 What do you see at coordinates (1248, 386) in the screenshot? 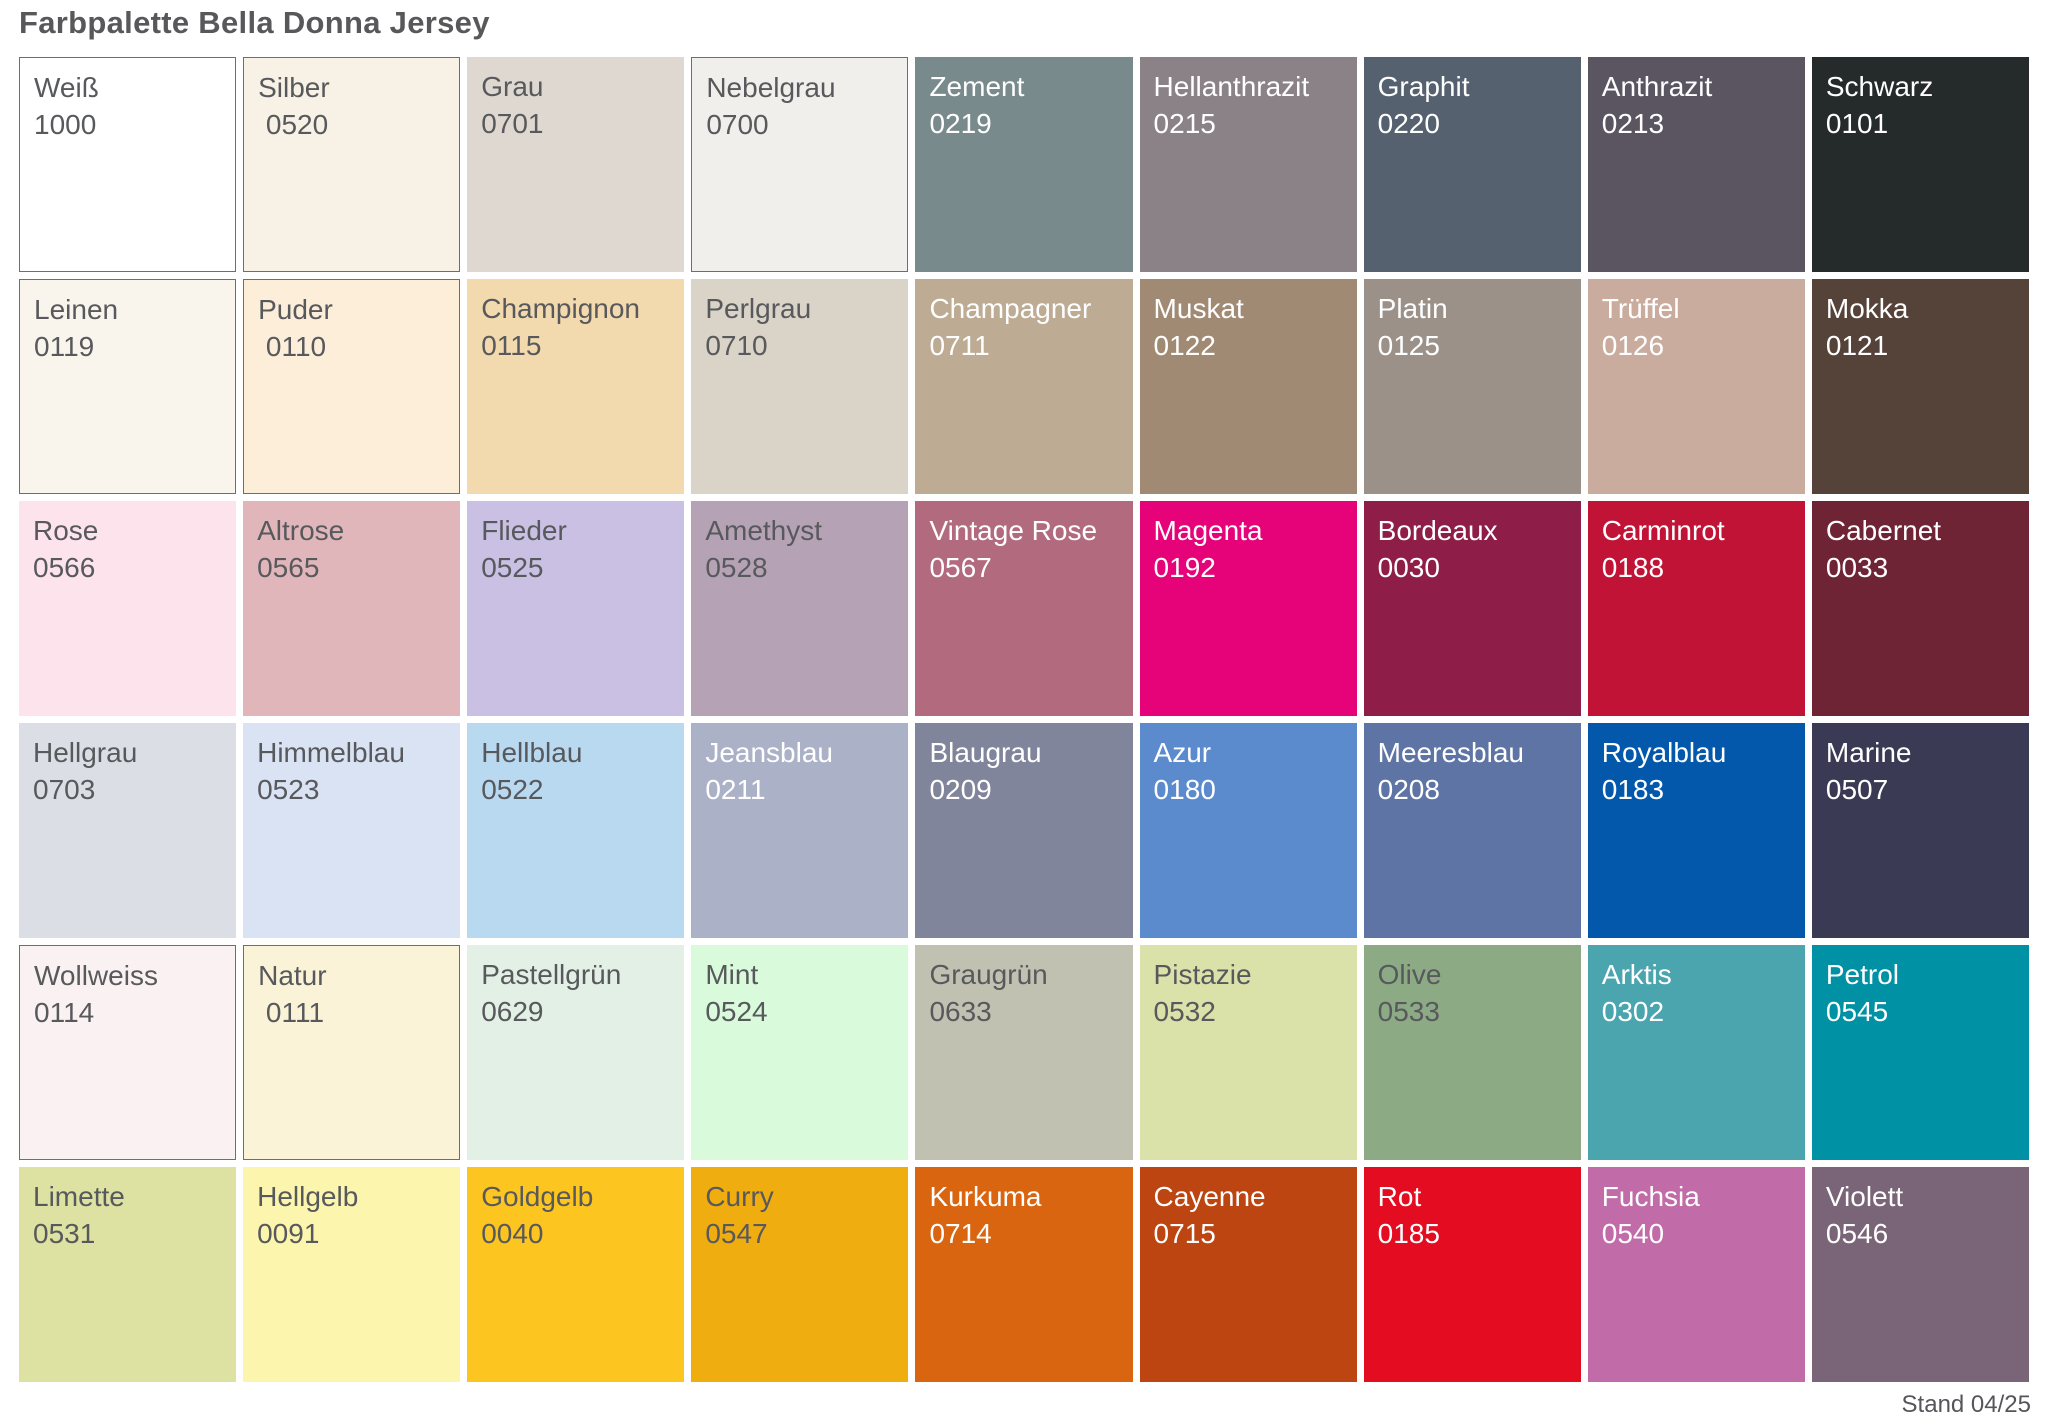
I see `swatch-muskat: Muskat 0122` at bounding box center [1248, 386].